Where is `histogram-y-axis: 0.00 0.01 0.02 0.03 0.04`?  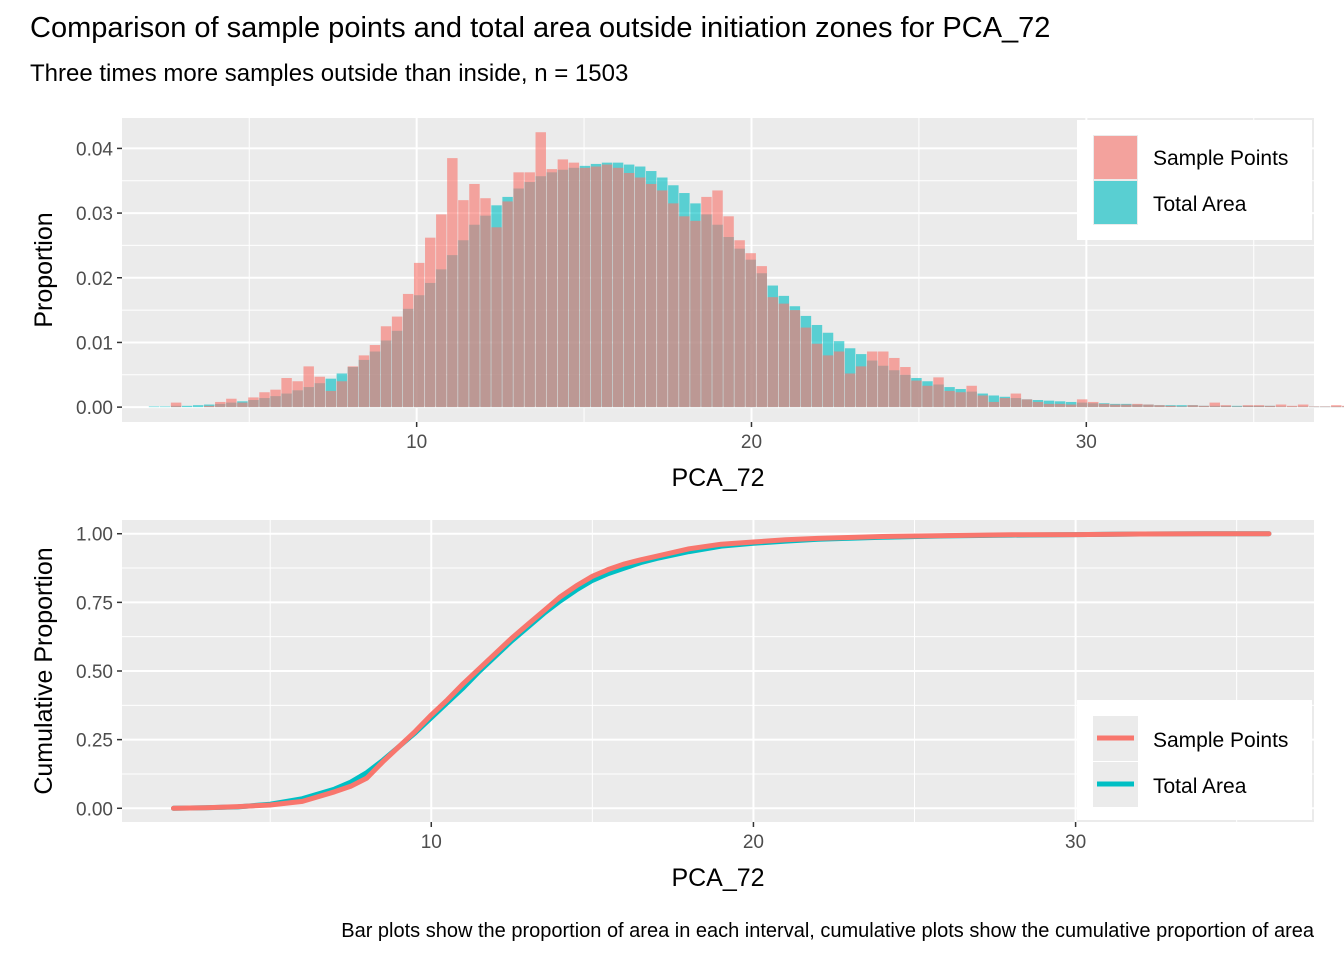
histogram-y-axis: 0.00 0.01 0.02 0.03 0.04 is located at coordinates (99, 279).